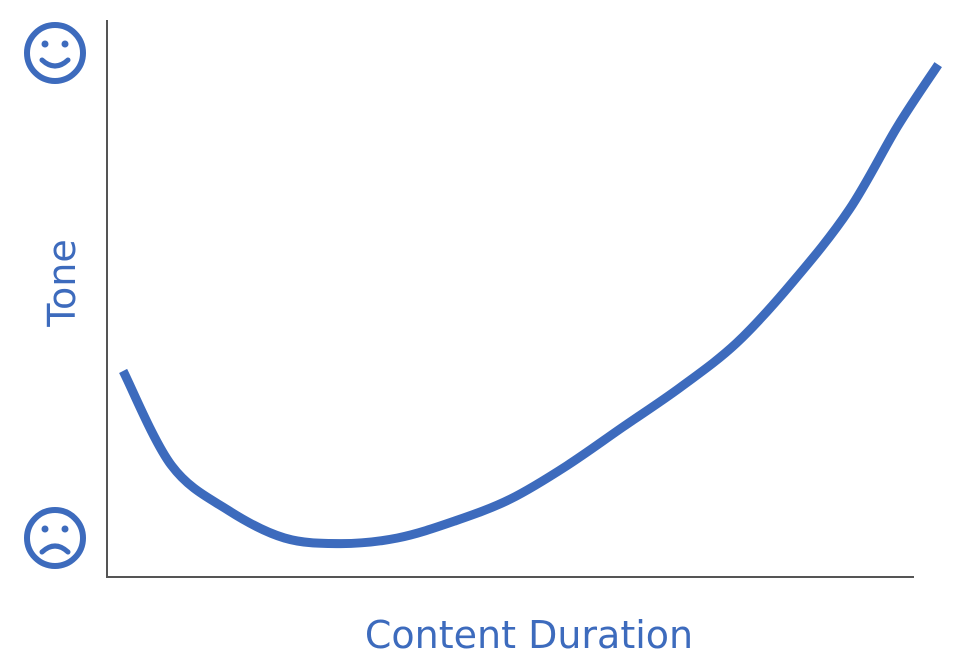 The image size is (972, 667). What do you see at coordinates (55, 53) in the screenshot?
I see `happy-face-icon` at bounding box center [55, 53].